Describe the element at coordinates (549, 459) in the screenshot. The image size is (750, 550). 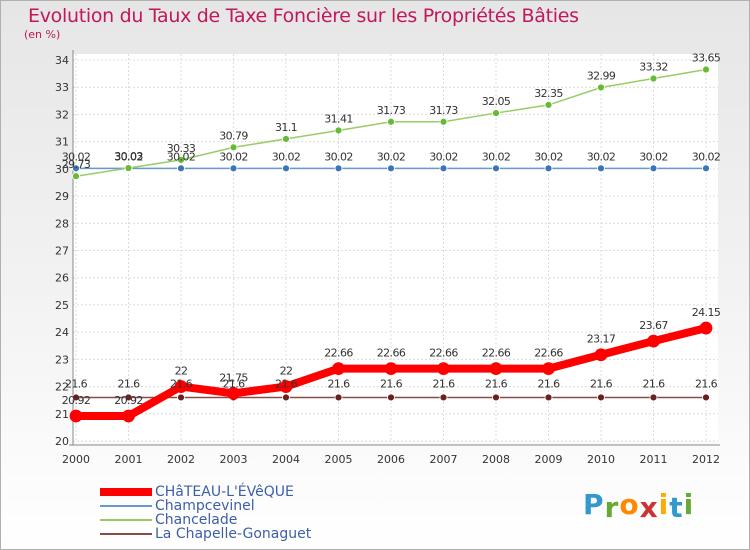
I see `x-tick-label: 2009` at that location.